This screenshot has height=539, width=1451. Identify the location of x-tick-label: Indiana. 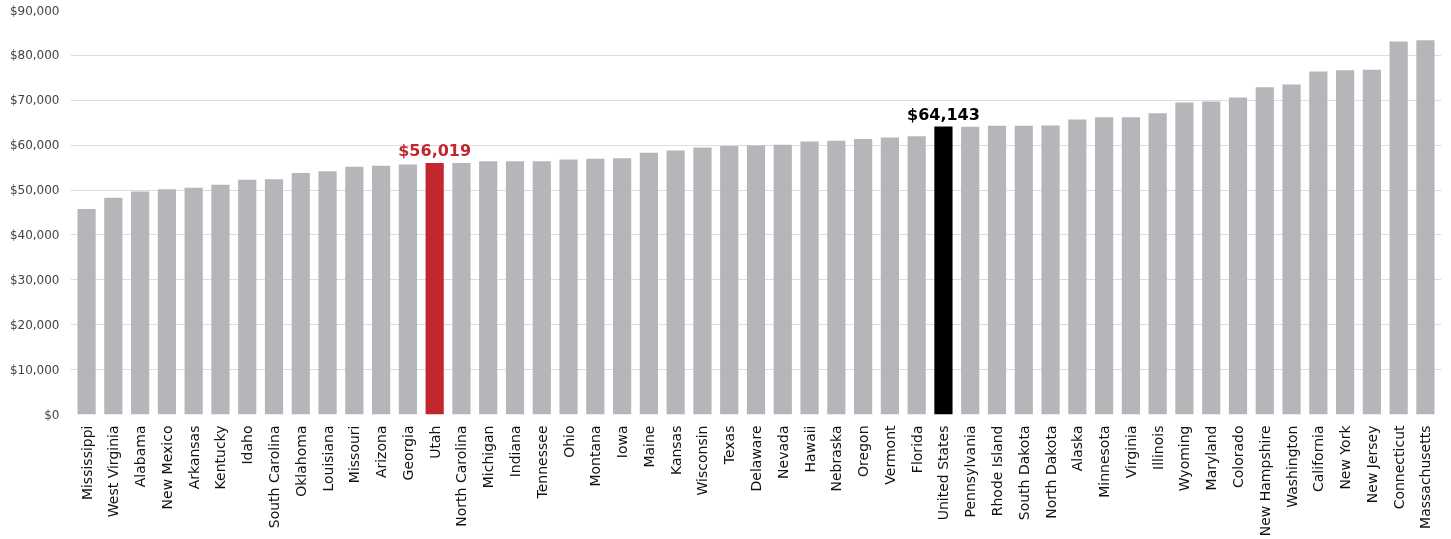
(515, 451).